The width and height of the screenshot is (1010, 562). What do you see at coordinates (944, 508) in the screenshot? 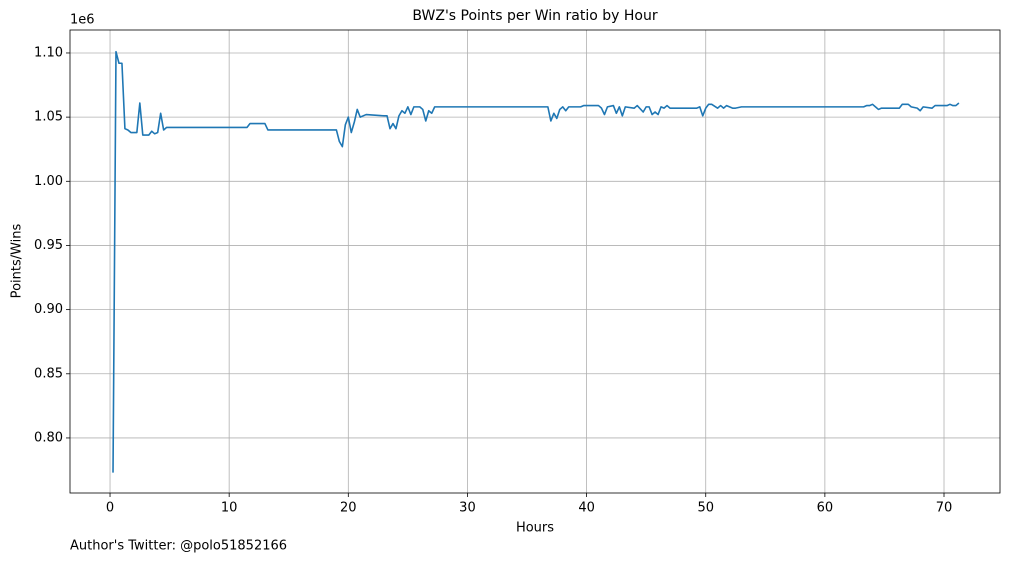
I see `x-tick-label: 70` at bounding box center [944, 508].